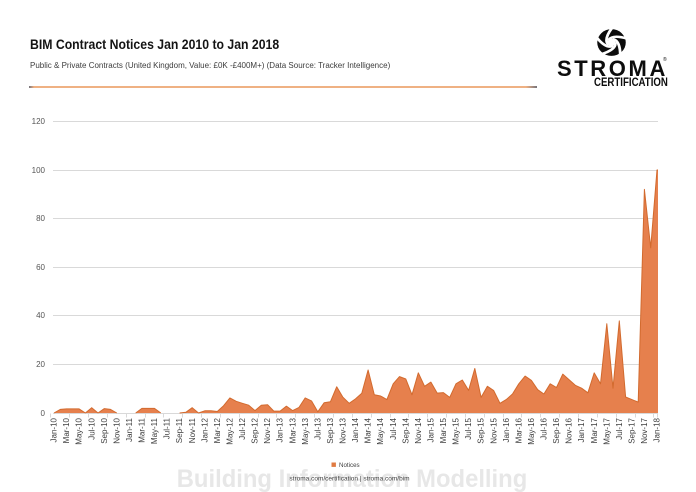 The image size is (696, 492). I want to click on svg-text: Mar-15, so click(443, 430).